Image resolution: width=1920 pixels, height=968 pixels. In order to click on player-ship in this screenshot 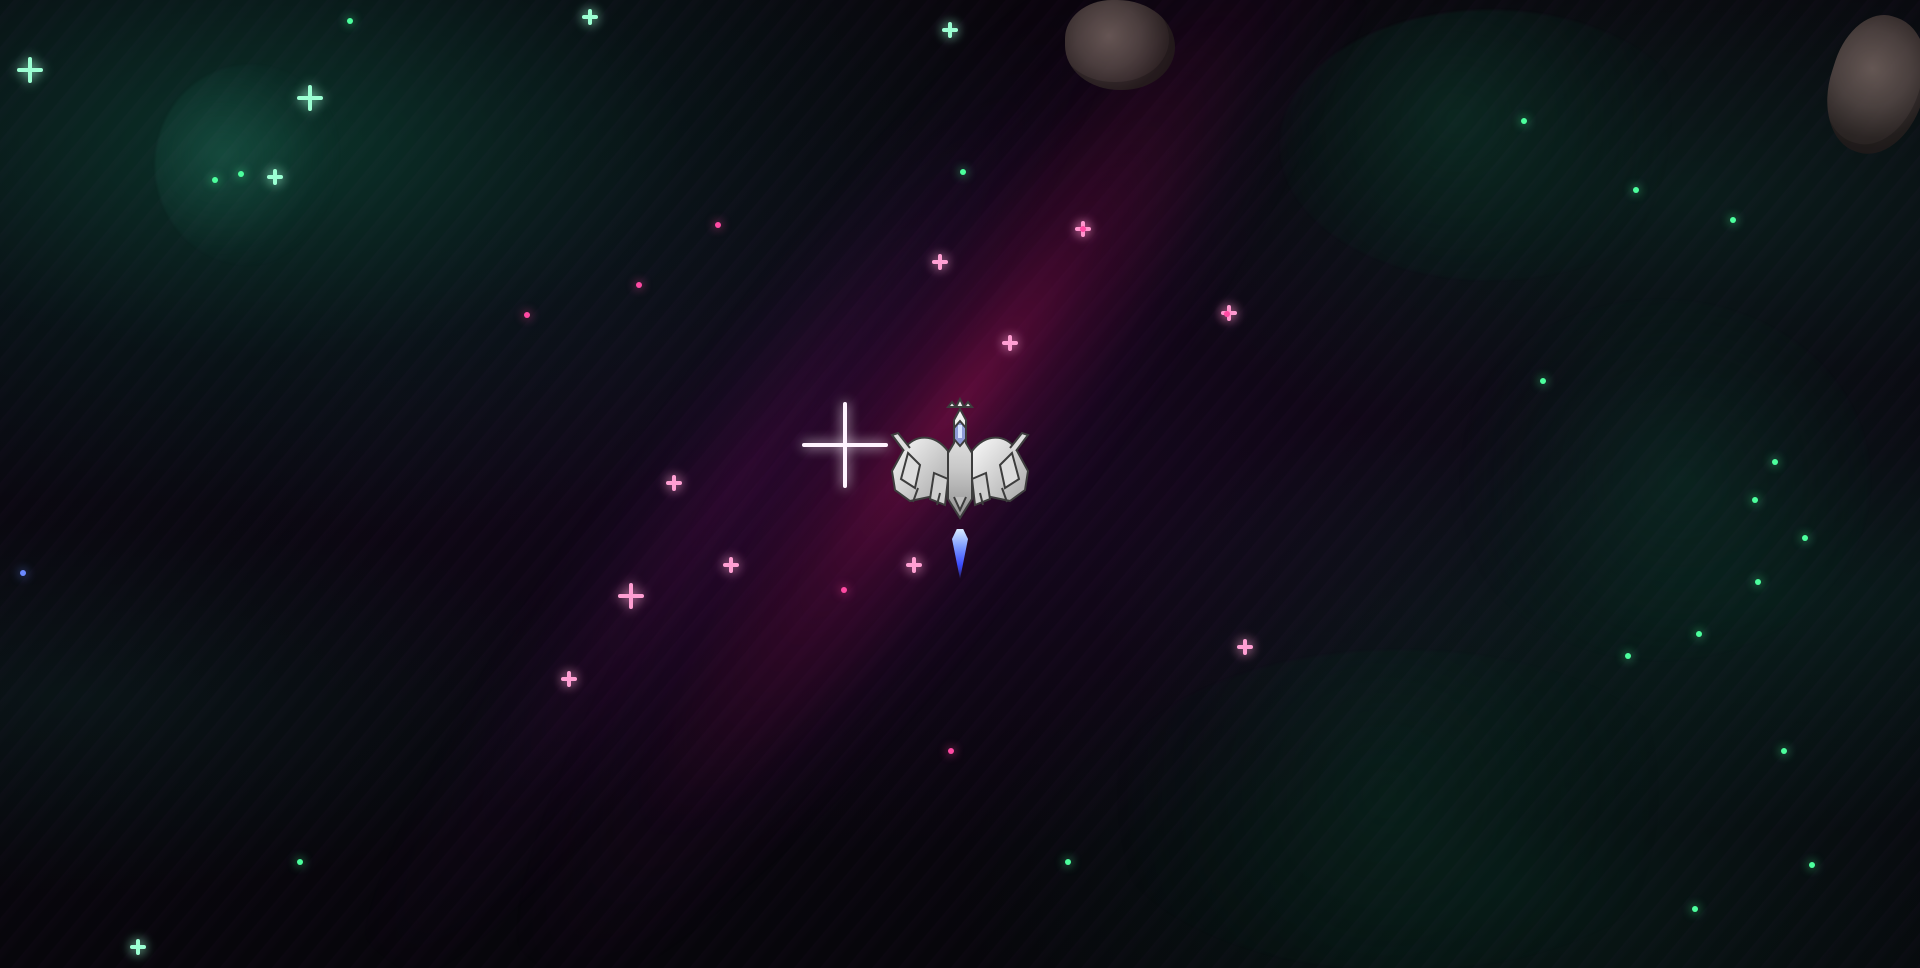, I will do `click(960, 487)`.